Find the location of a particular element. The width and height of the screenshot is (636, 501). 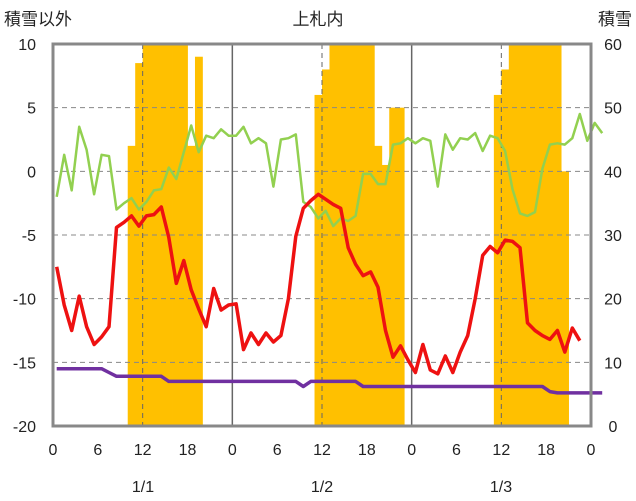

left-tick-label: -10 is located at coordinates (24, 300).